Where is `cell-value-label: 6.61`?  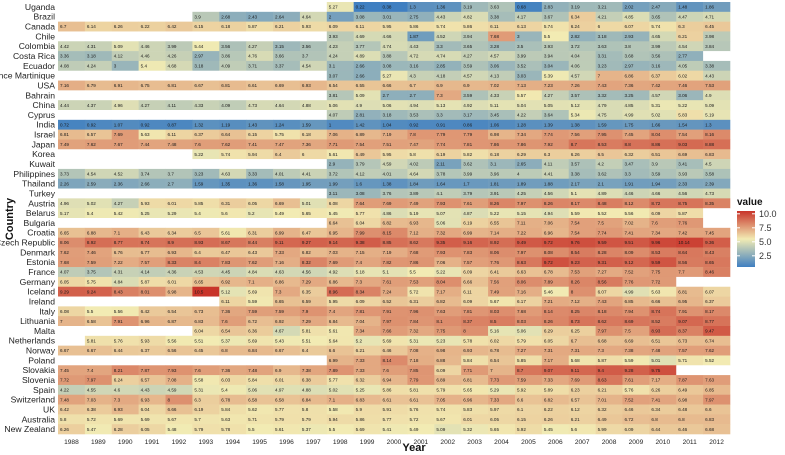 cell-value-label: 6.61 is located at coordinates (252, 85).